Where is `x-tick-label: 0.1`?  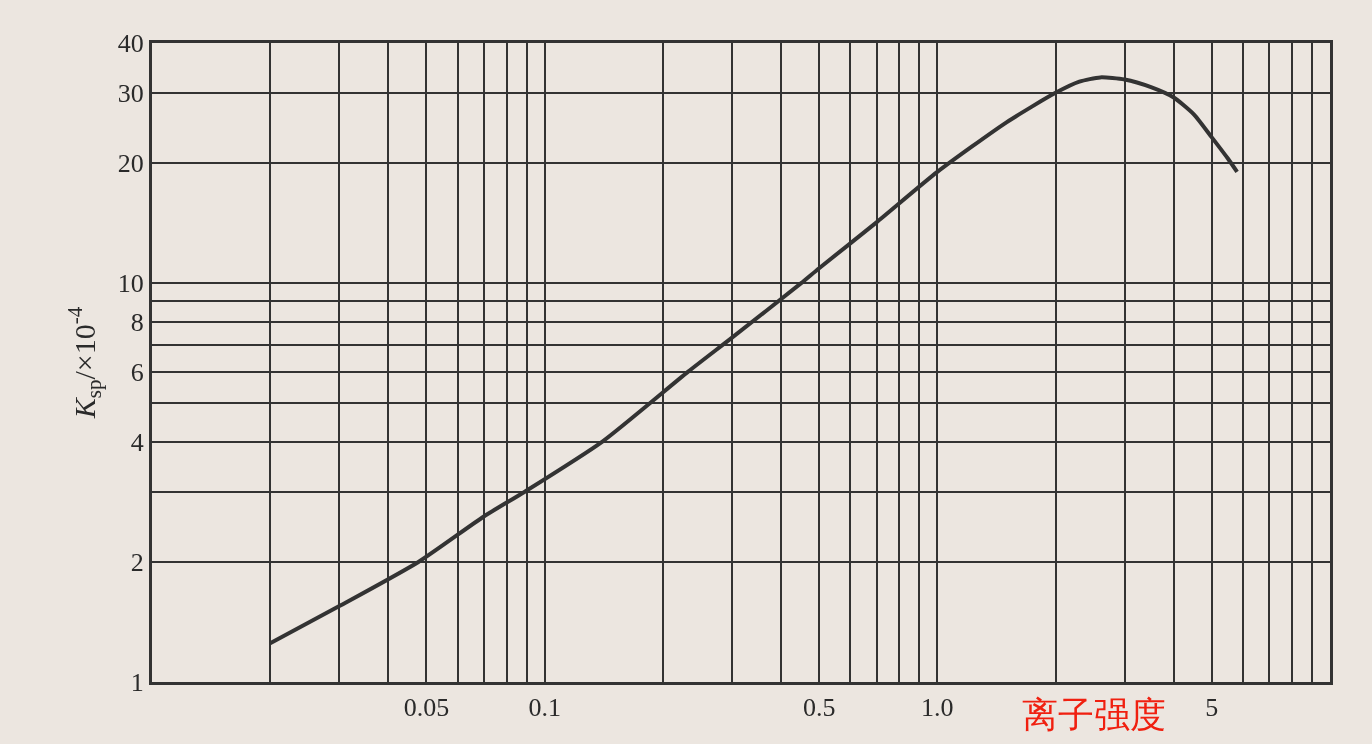
x-tick-label: 0.1 is located at coordinates (544, 708).